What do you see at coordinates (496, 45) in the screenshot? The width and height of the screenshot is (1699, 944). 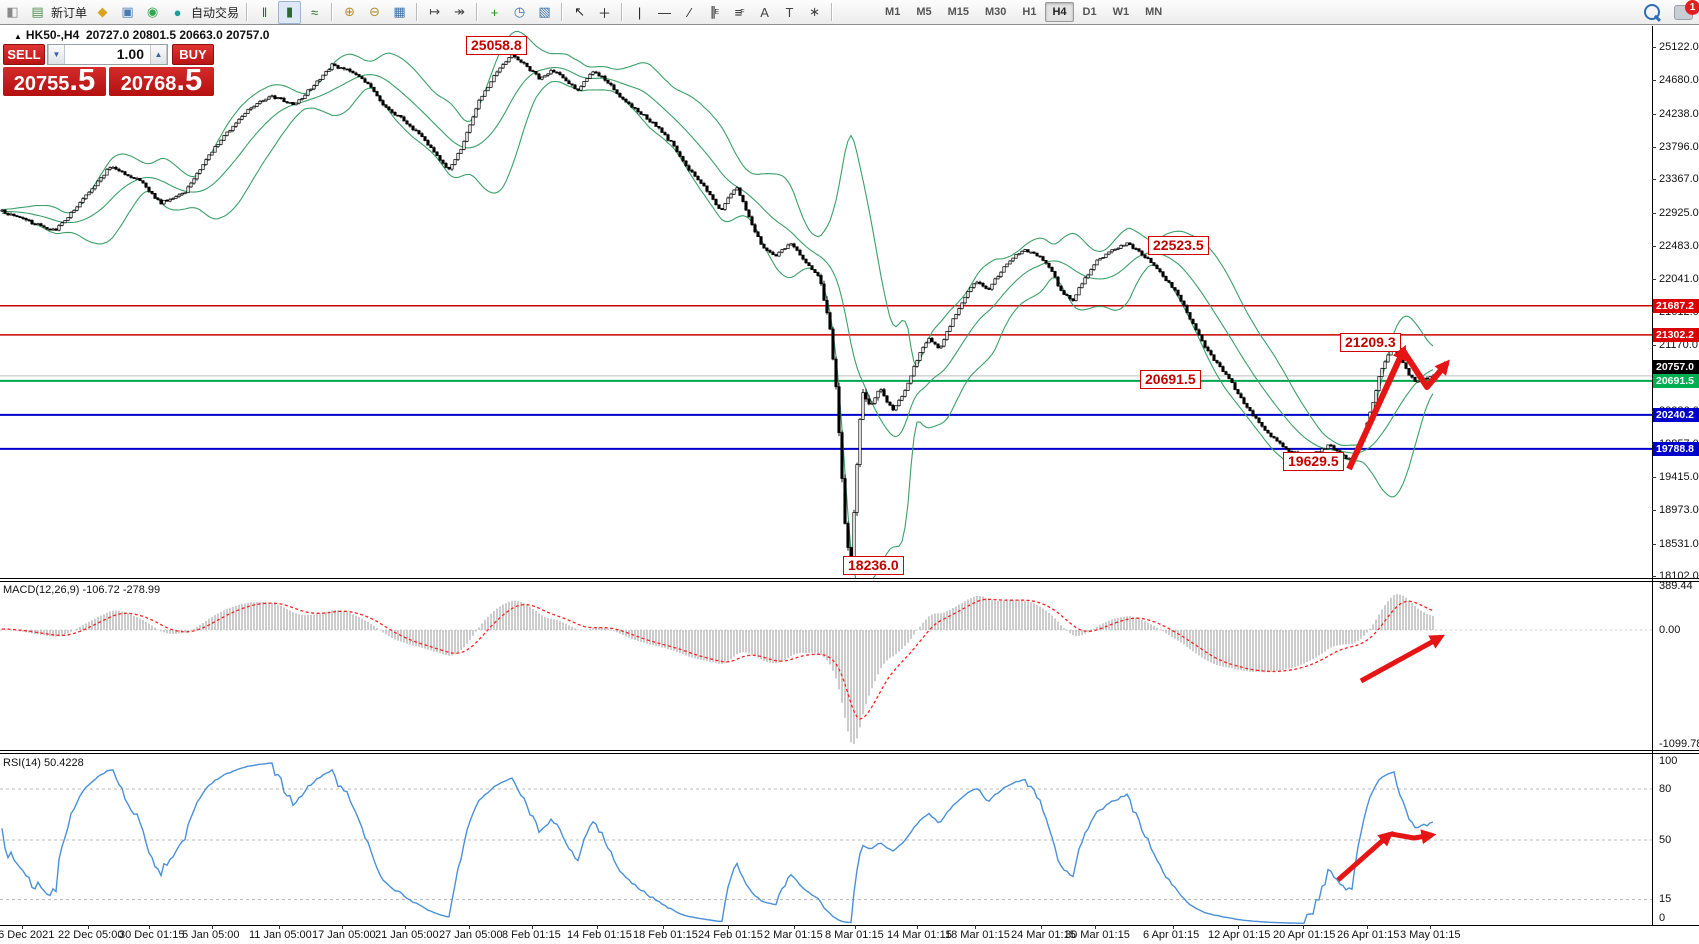 I see `price-callout: 25058.8` at bounding box center [496, 45].